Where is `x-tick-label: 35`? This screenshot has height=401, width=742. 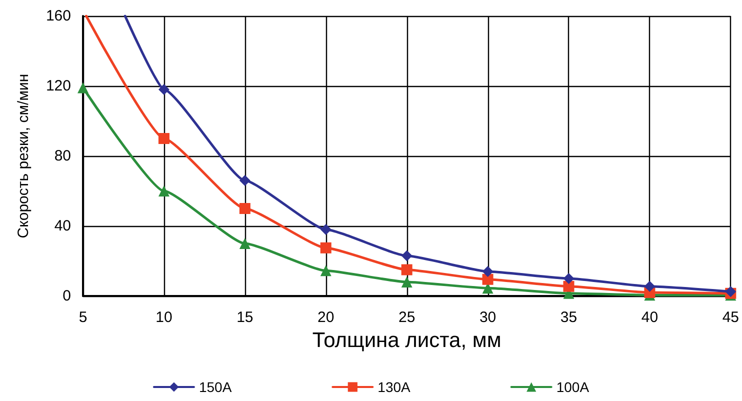 x-tick-label: 35 is located at coordinates (569, 317).